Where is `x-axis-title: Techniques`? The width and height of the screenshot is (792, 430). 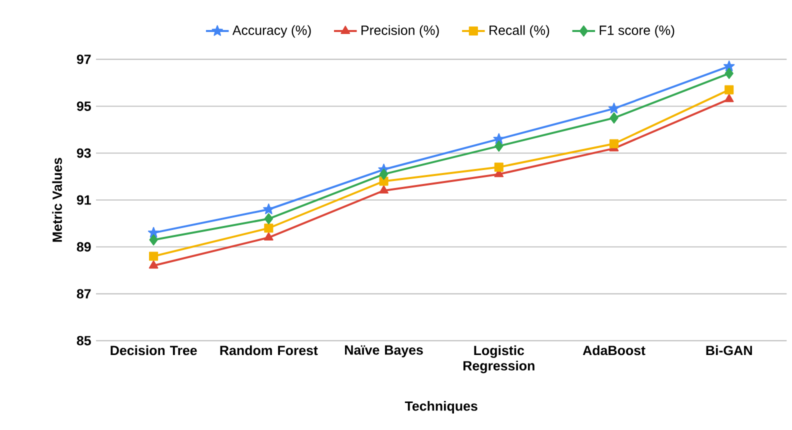 x-axis-title: Techniques is located at coordinates (441, 407).